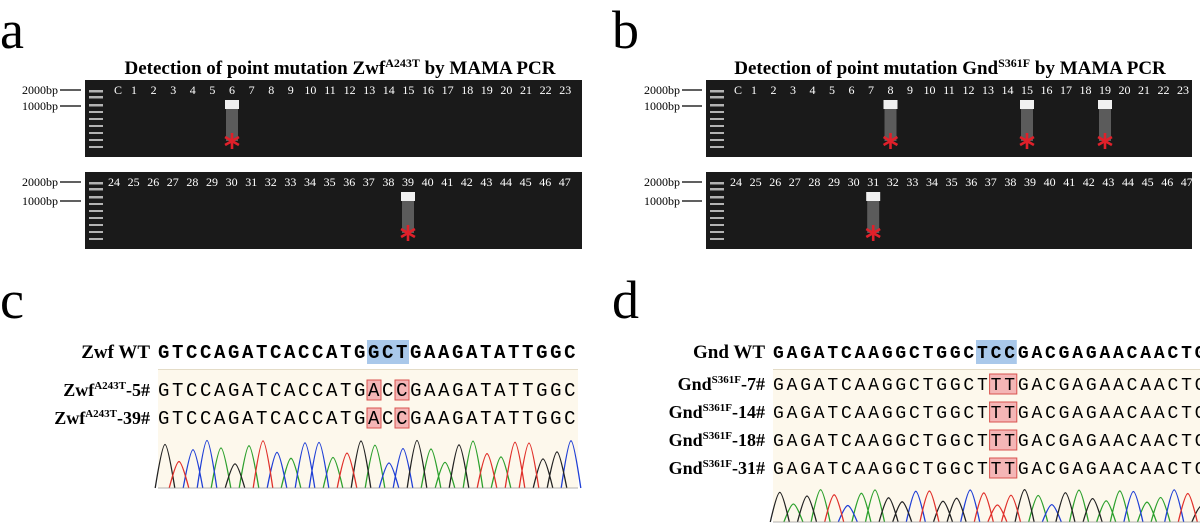 This screenshot has width=1200, height=527. What do you see at coordinates (212, 182) in the screenshot?
I see `lane-label: 29` at bounding box center [212, 182].